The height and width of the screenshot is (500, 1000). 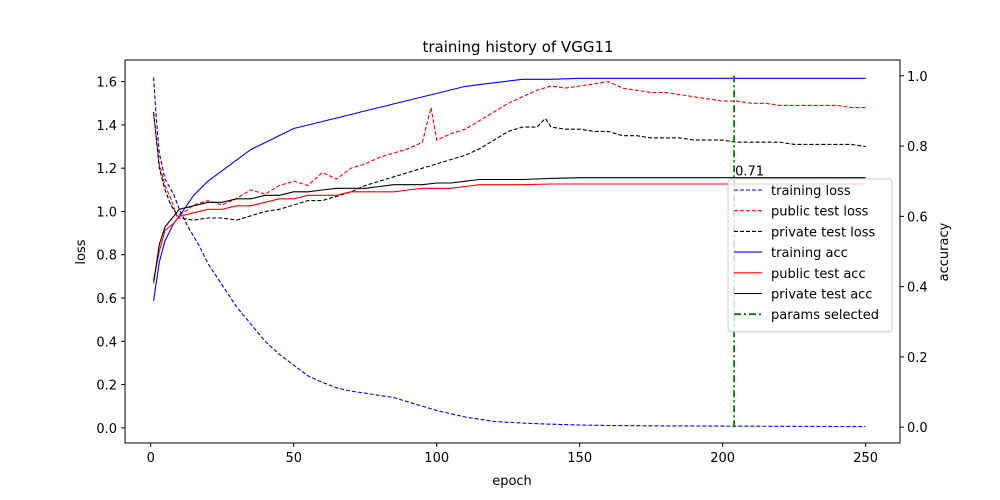 What do you see at coordinates (106, 429) in the screenshot?
I see `left-tick-label: 0.0` at bounding box center [106, 429].